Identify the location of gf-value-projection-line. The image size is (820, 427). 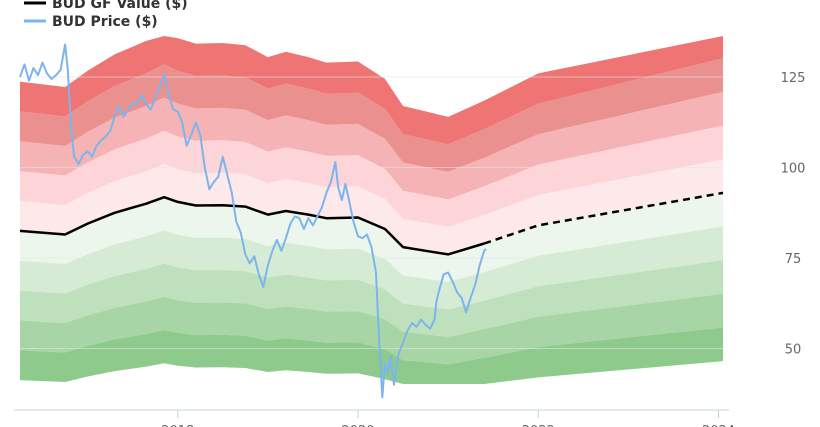
(603, 218).